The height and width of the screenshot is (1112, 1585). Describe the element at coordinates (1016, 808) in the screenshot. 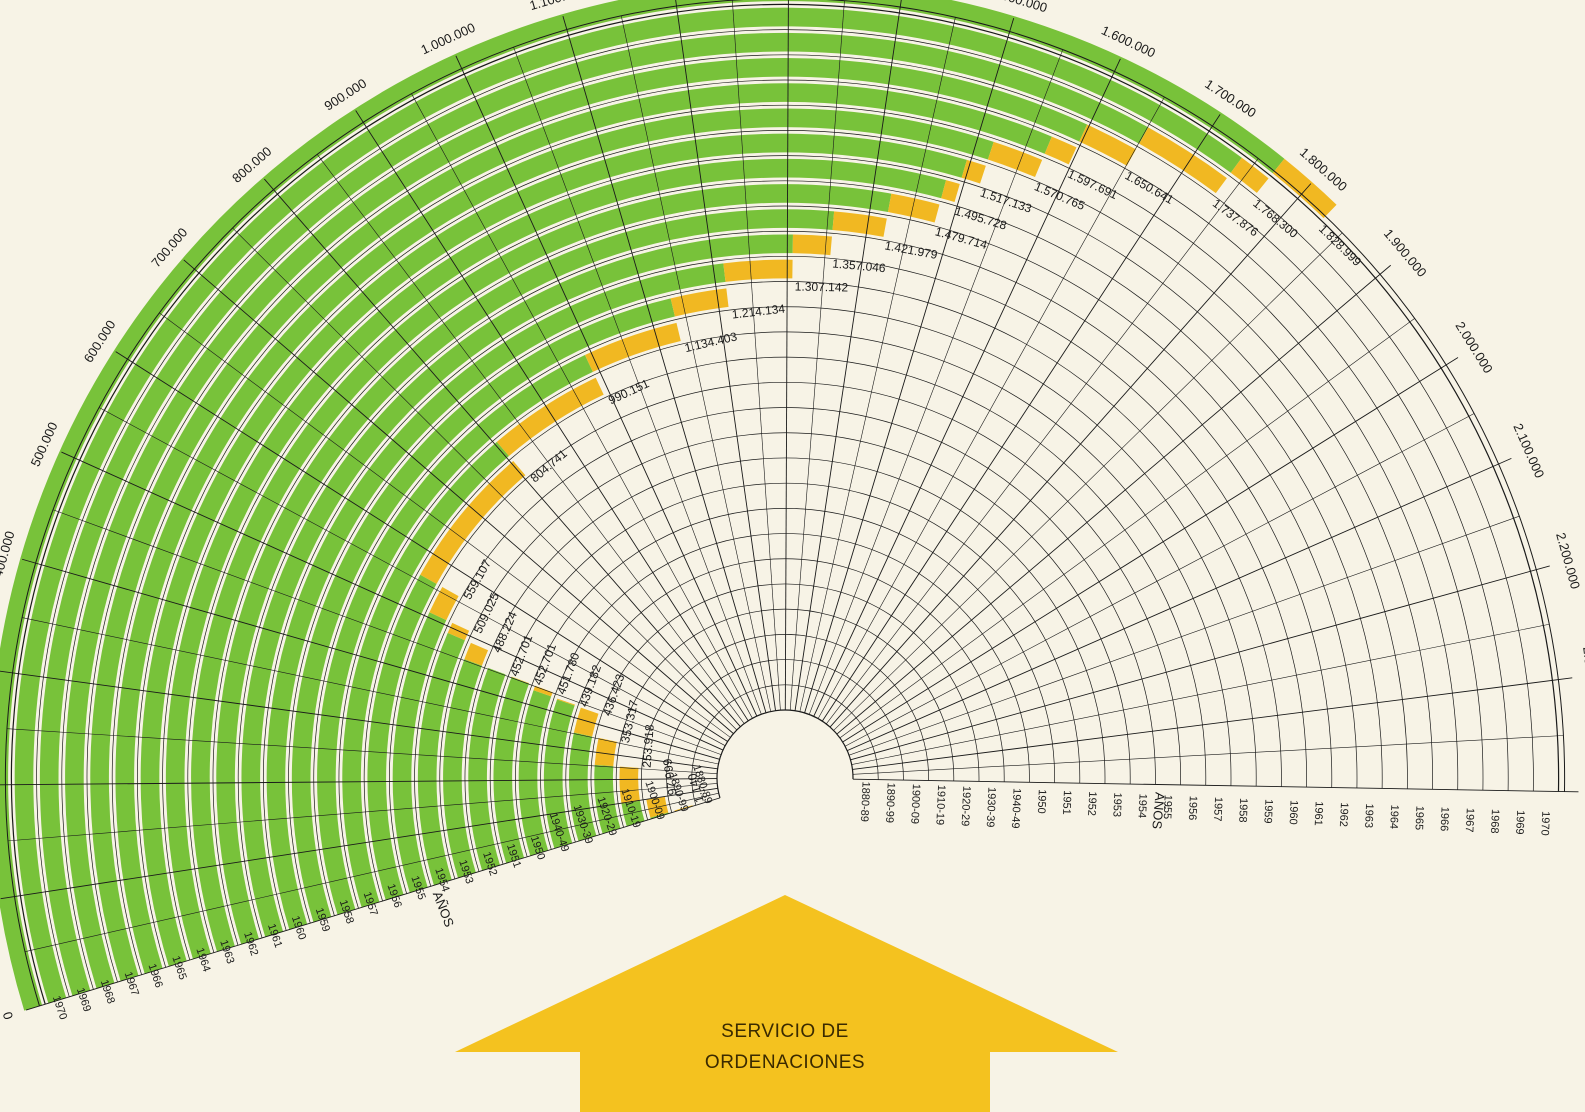

I see `year-label-right: 1940-49` at that location.